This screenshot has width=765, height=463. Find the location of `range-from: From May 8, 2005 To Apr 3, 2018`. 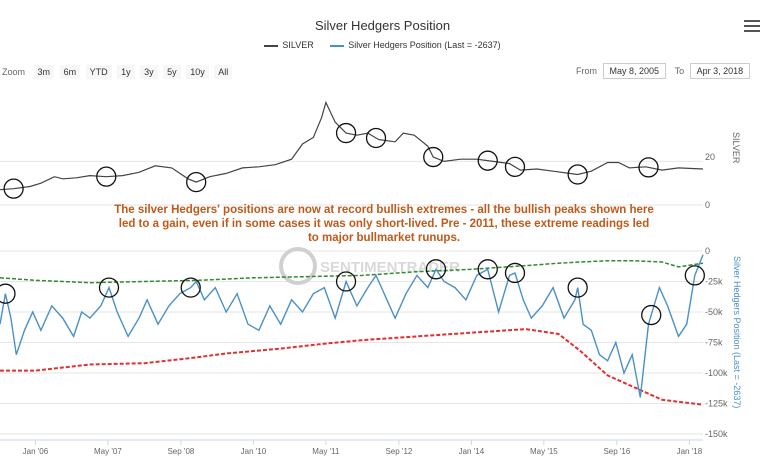

range-from: From May 8, 2005 To Apr 3, 2018 is located at coordinates (663, 71).